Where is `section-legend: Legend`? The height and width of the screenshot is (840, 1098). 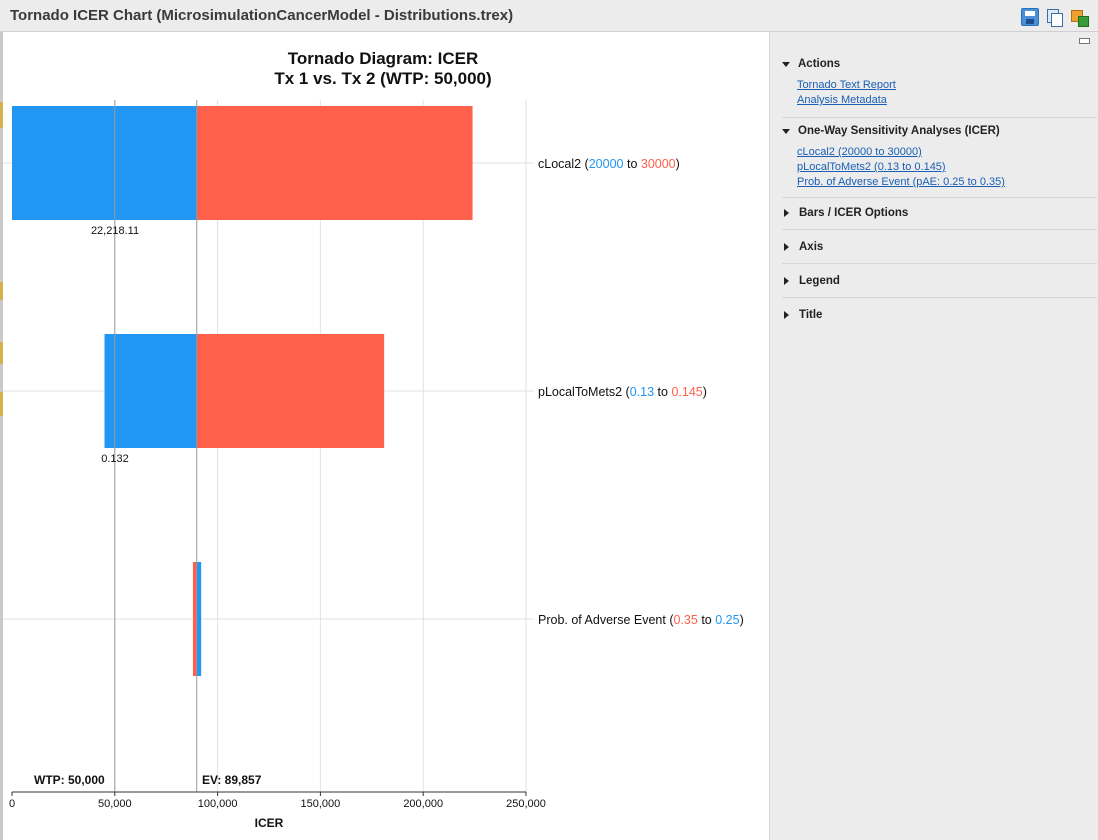
section-legend: Legend is located at coordinates (811, 281).